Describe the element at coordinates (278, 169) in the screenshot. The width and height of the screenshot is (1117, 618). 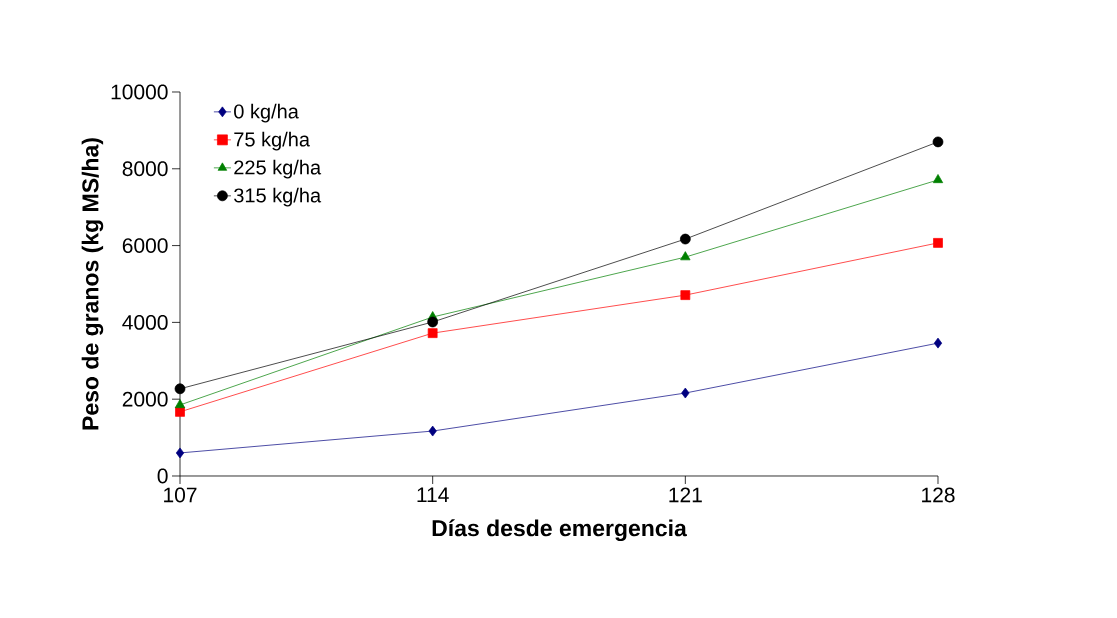
I see `legend-label: 225 kg/ha` at that location.